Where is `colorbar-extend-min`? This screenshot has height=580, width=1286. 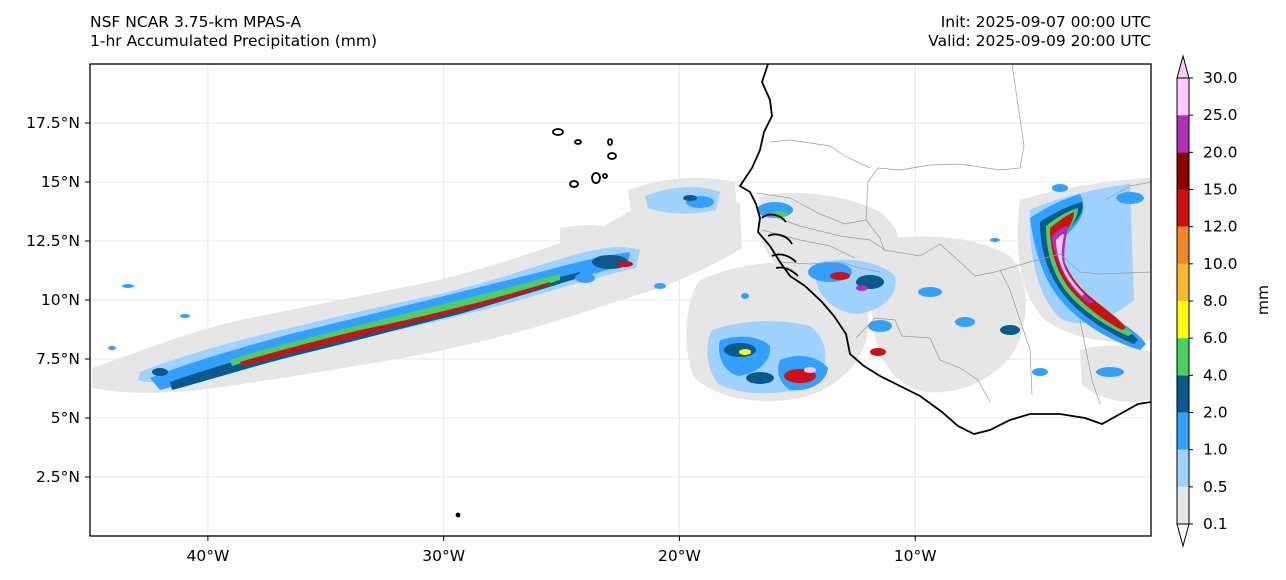 colorbar-extend-min is located at coordinates (1183, 535).